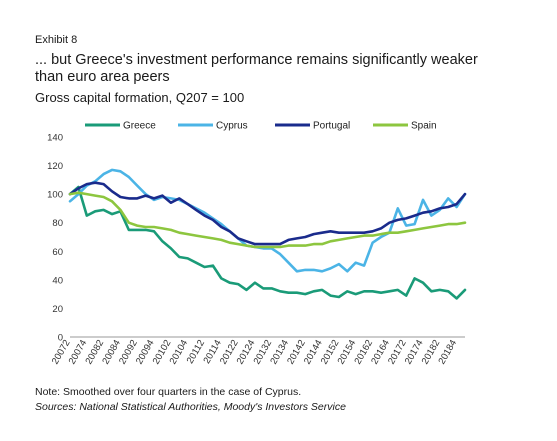 This screenshot has width=557, height=441. What do you see at coordinates (55, 138) in the screenshot?
I see `y-tick-label: 140` at bounding box center [55, 138].